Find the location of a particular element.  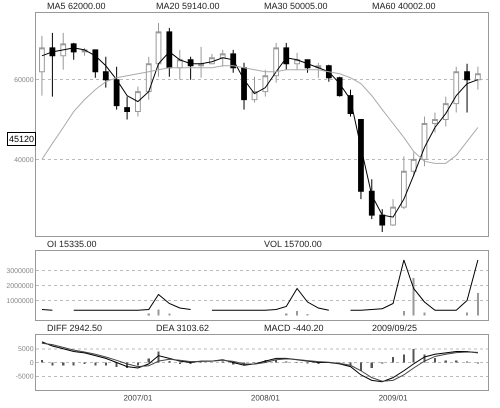

text: MA30 50005.00 is located at coordinates (296, 6).